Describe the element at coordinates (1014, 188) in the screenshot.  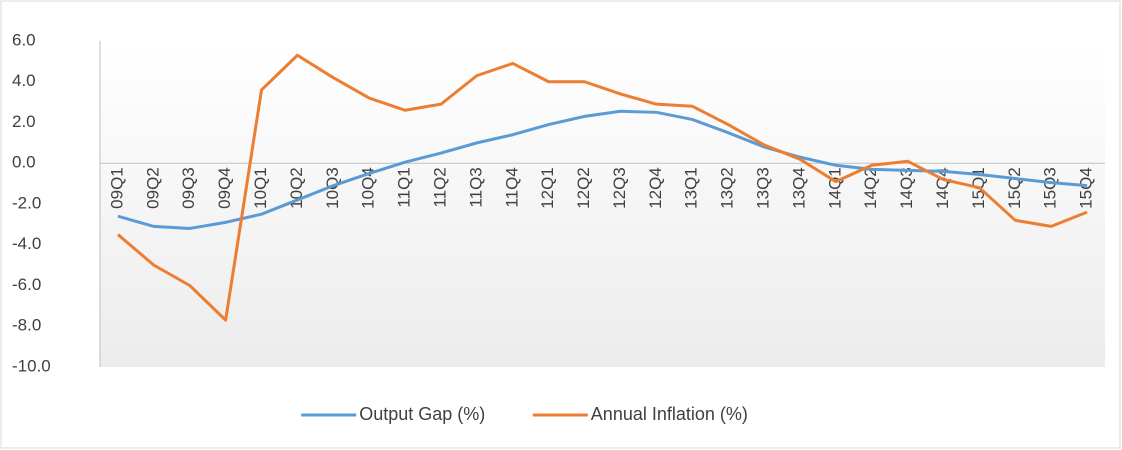
I see `x-tick-label: 15Q2` at that location.